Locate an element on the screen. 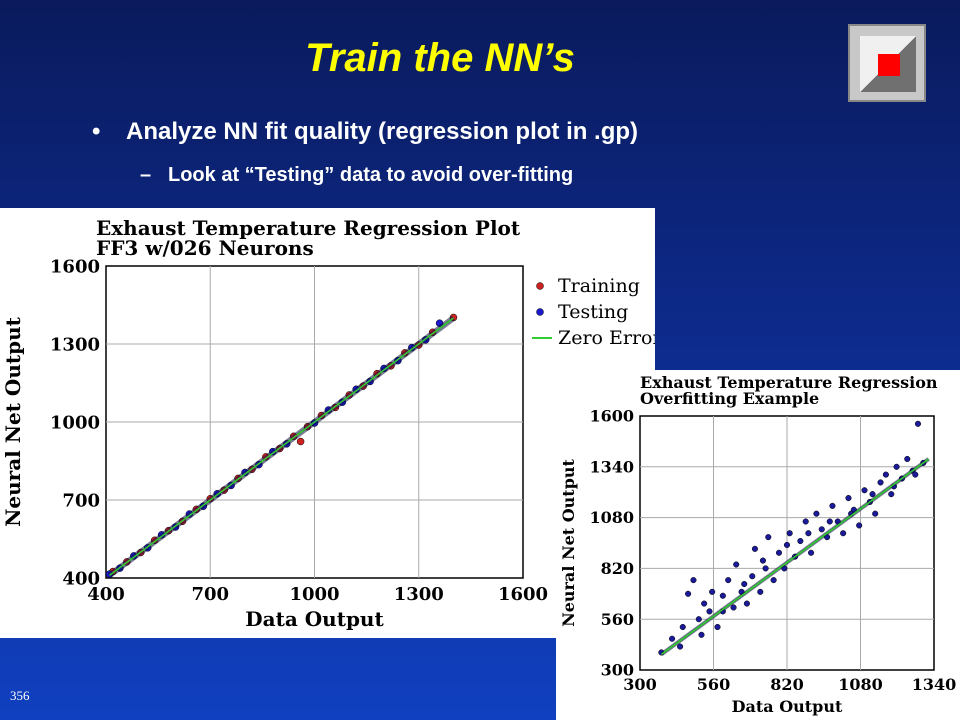 This screenshot has height=720, width=960. x-tick-label: 560 is located at coordinates (713, 684).